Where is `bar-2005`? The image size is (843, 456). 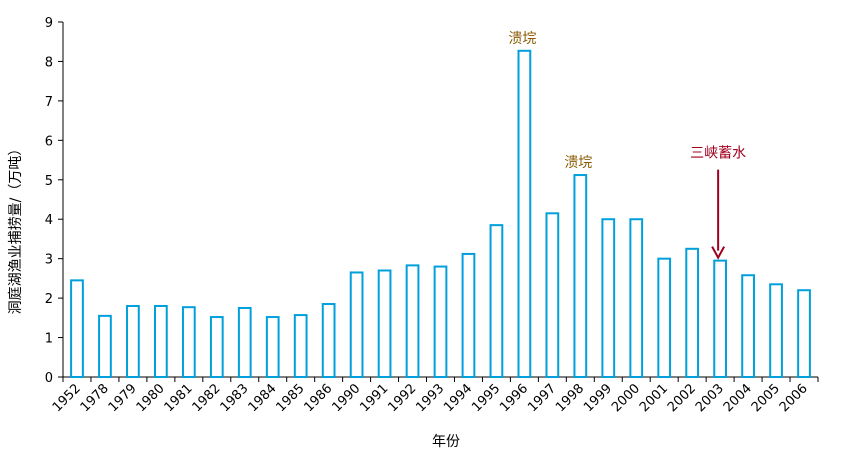 bar-2005 is located at coordinates (776, 330).